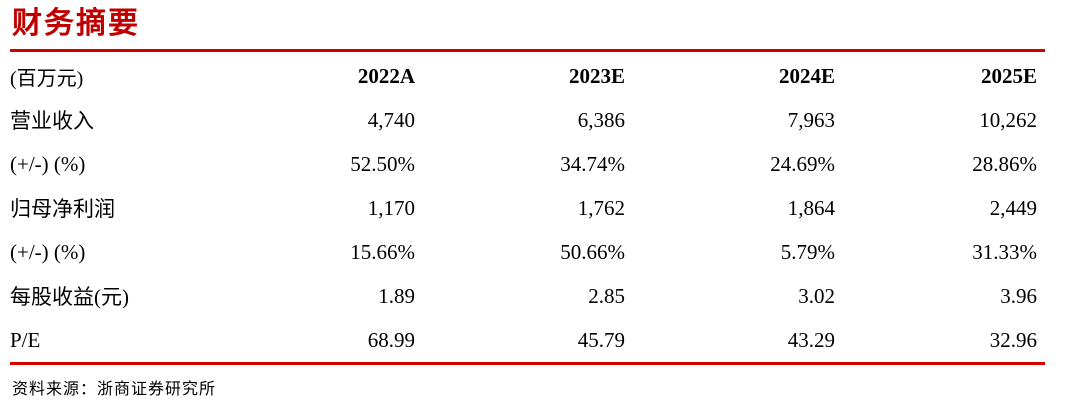 The width and height of the screenshot is (1080, 413). Describe the element at coordinates (25, 339) in the screenshot. I see `row-label: P/E` at that location.